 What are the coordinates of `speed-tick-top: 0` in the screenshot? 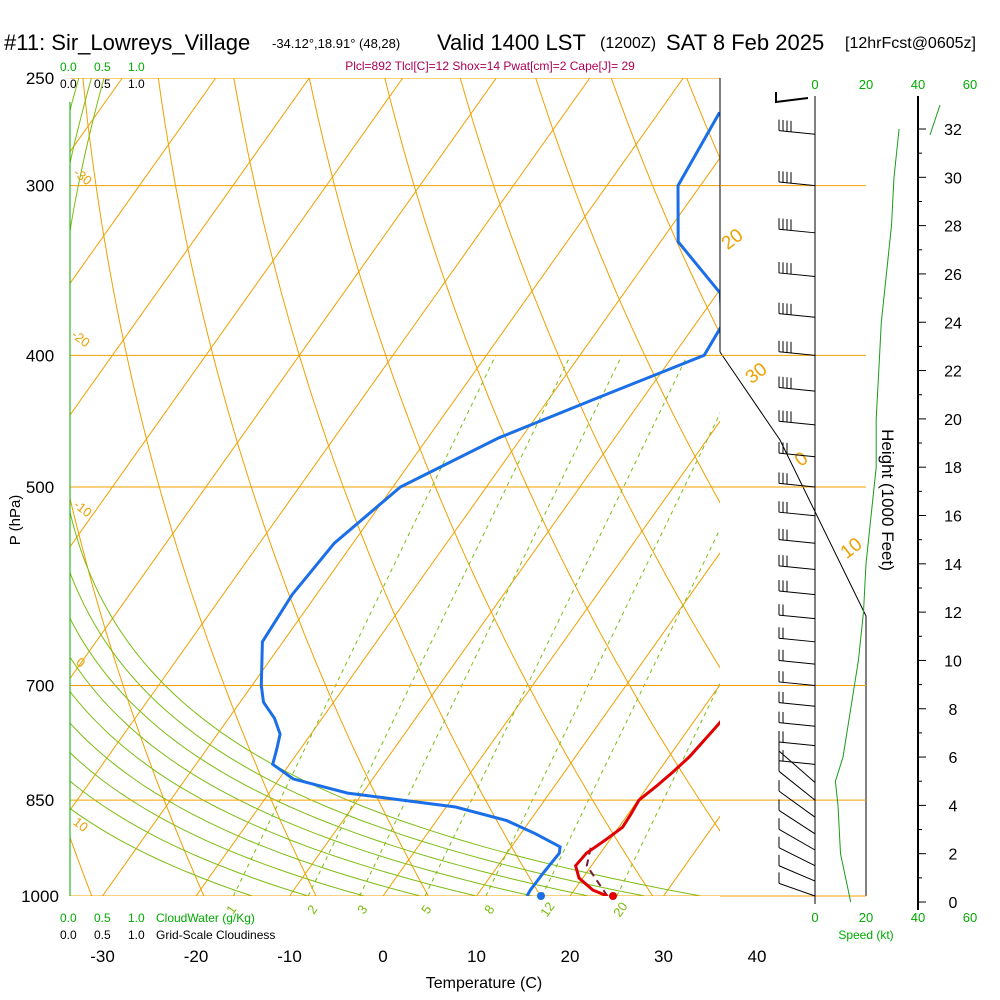 It's located at (814, 84).